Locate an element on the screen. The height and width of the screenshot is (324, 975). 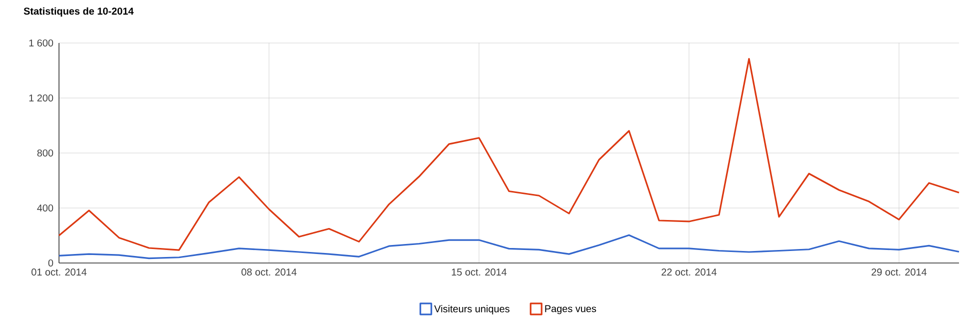
y-tick-label: 0 is located at coordinates (51, 263).